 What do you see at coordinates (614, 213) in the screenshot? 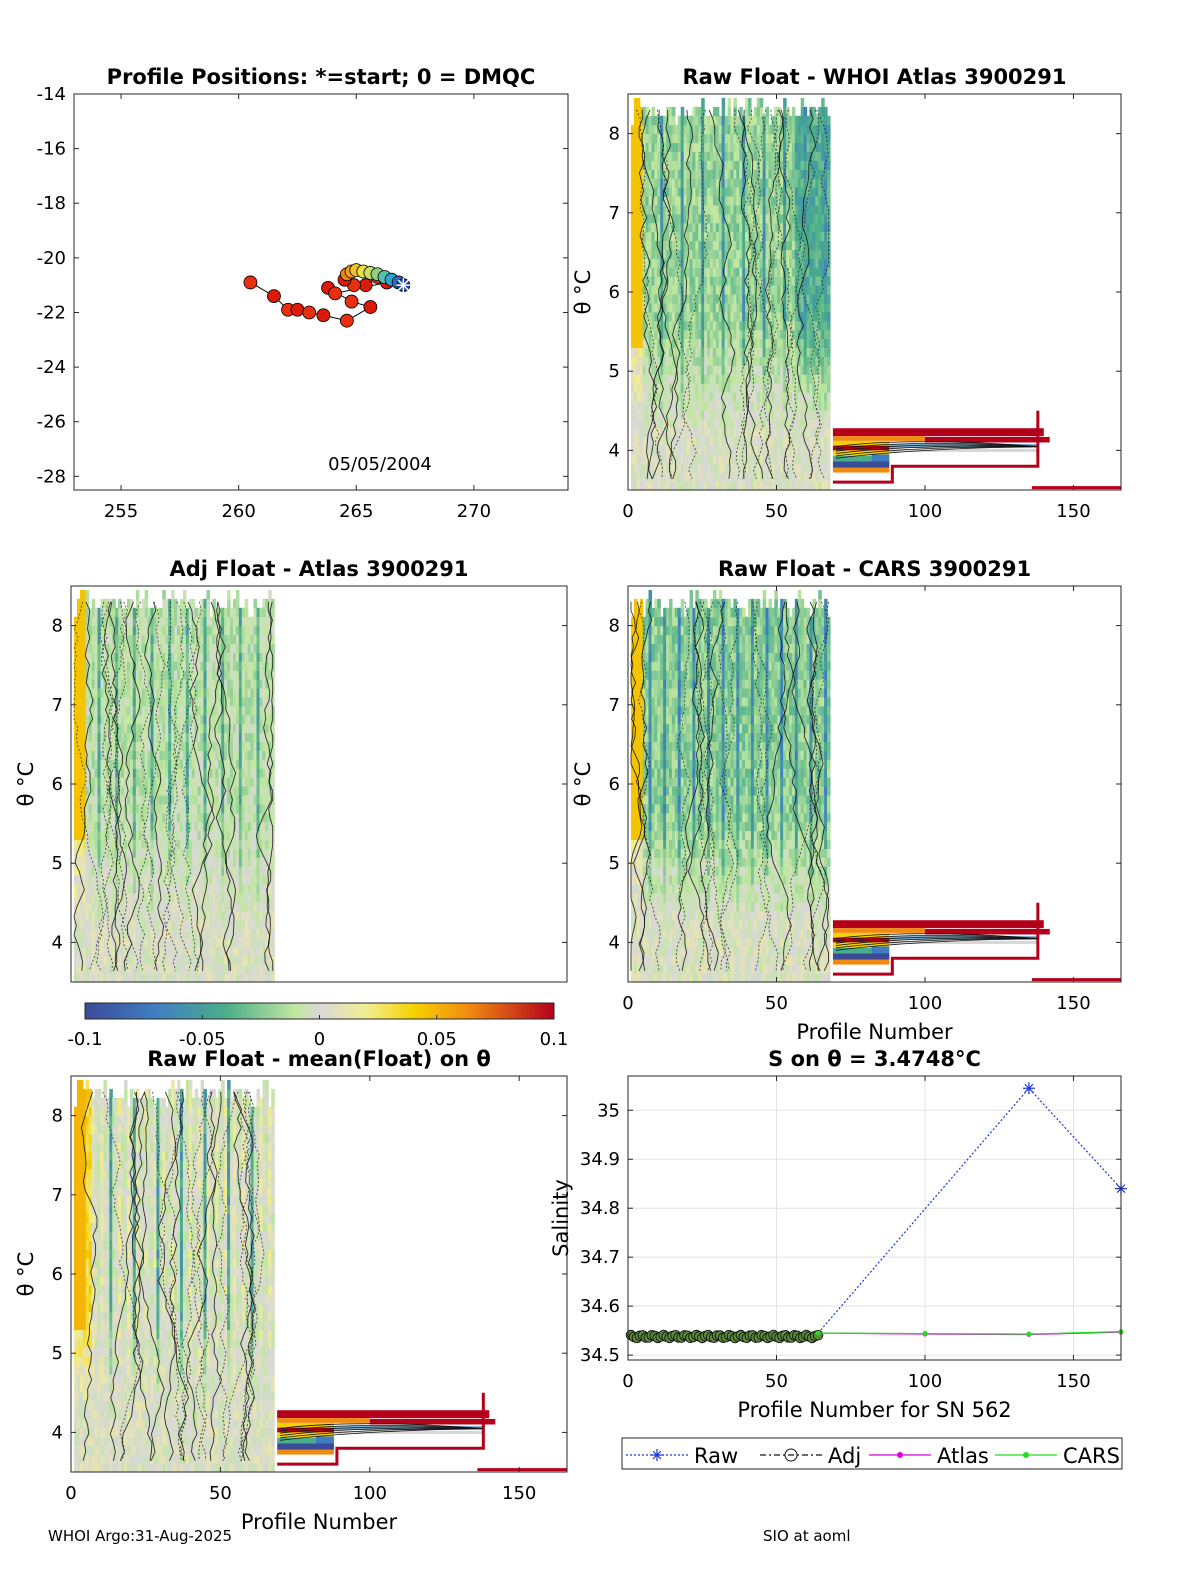
I see `y-tick-label: 7` at bounding box center [614, 213].